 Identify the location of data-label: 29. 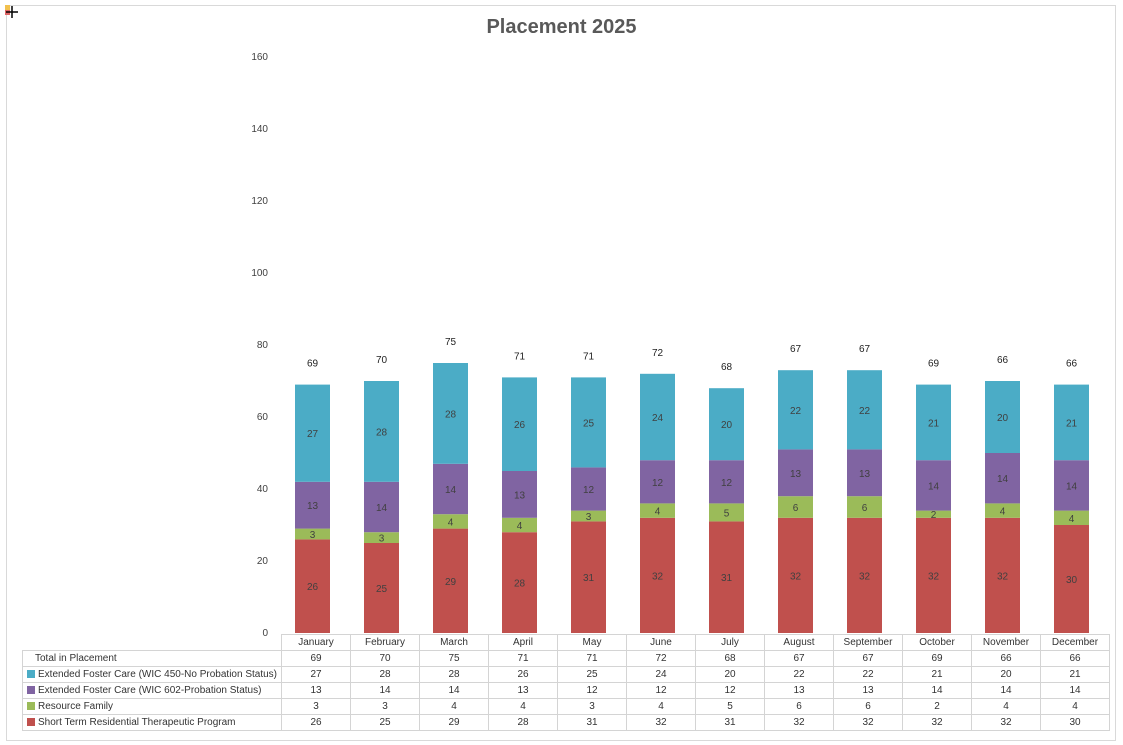
(451, 582).